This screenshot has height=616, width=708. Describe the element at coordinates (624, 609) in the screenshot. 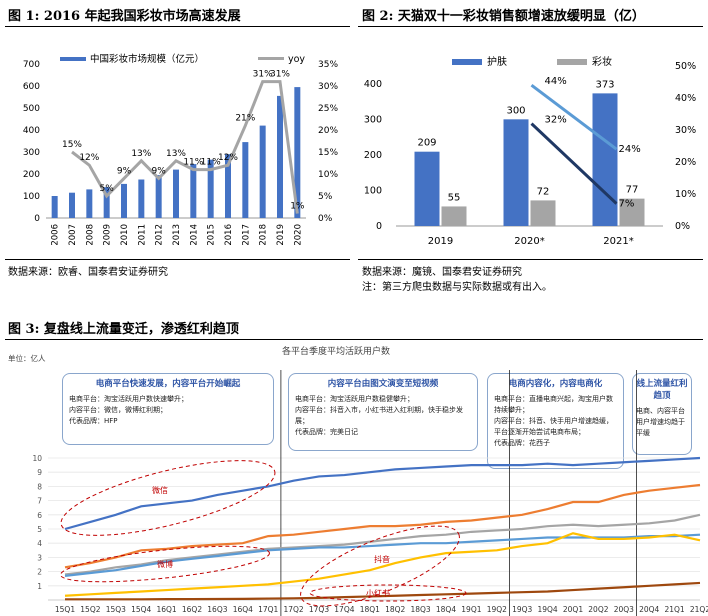

I see `fig3-x-tick: 20Q3` at that location.